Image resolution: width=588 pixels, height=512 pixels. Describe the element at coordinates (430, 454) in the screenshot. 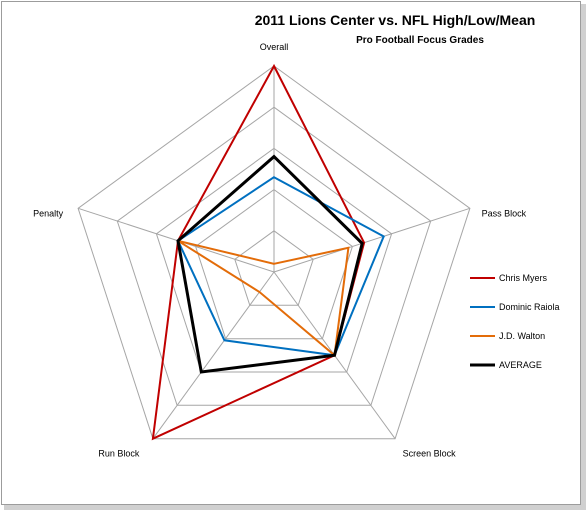

I see `axis-label-screen-block: Screen Block` at that location.